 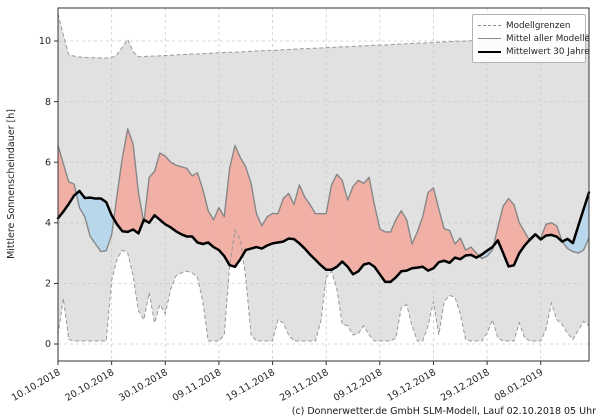 I want to click on x-tick-label: 29.11.2018, so click(x=304, y=385).